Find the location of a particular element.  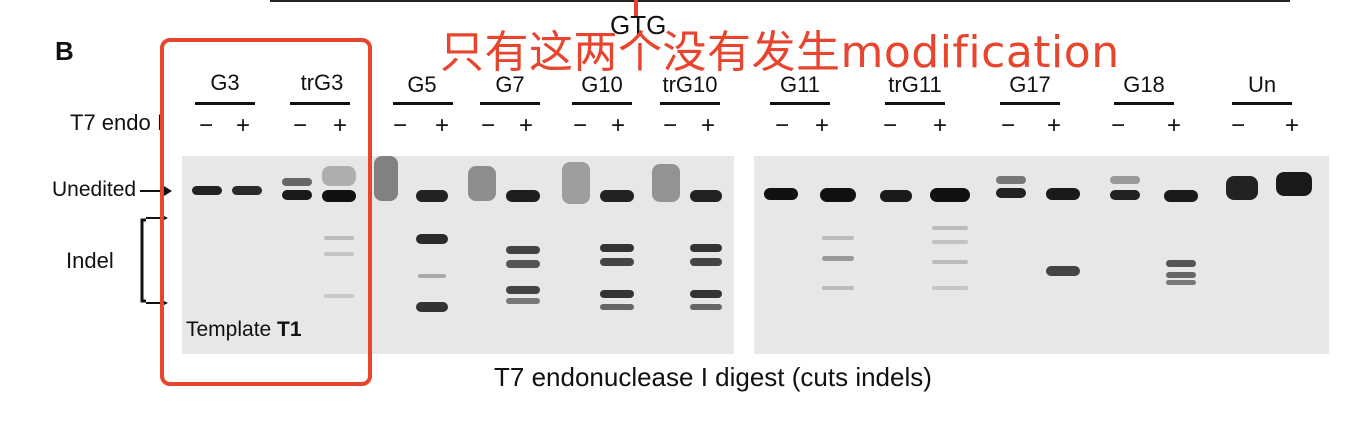

template-label: Template T1 is located at coordinates (244, 330).